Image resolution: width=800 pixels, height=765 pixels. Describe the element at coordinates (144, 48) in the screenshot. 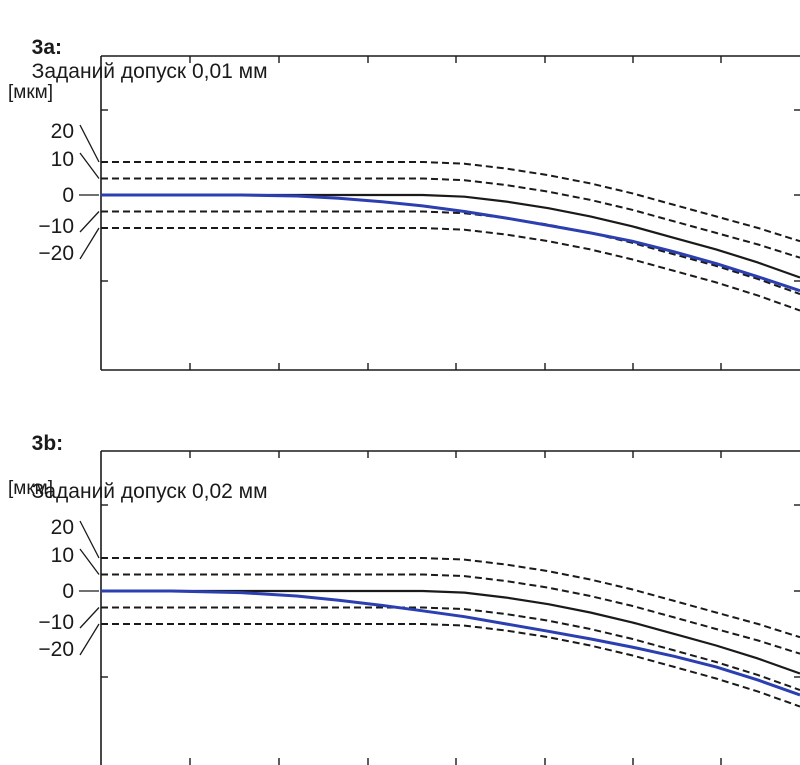

I see `panel-3a-title: 3a: Заданий допуск 0,01 мм` at that location.